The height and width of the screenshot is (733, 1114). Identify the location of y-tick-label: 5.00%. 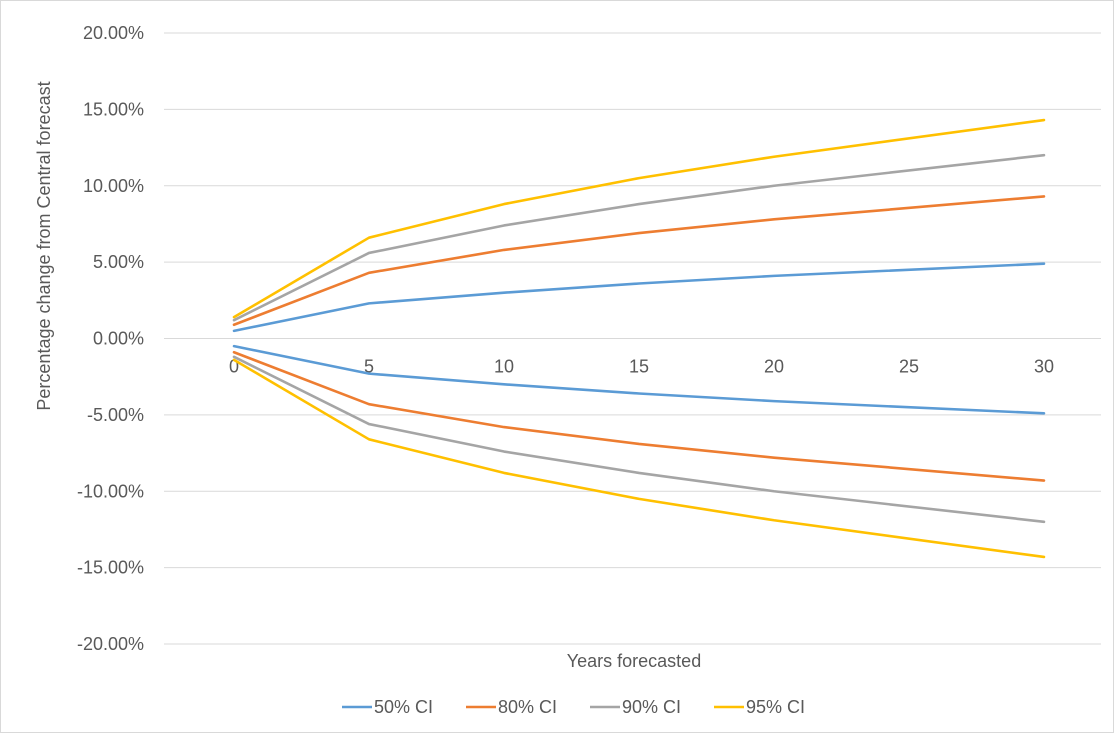
(118, 262).